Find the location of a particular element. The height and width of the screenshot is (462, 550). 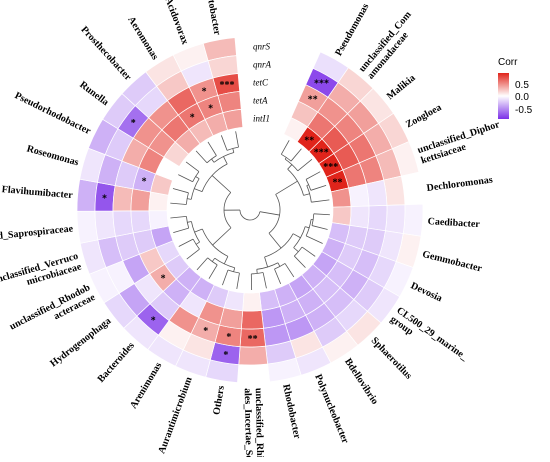

svg-text: Malikia is located at coordinates (401, 88).